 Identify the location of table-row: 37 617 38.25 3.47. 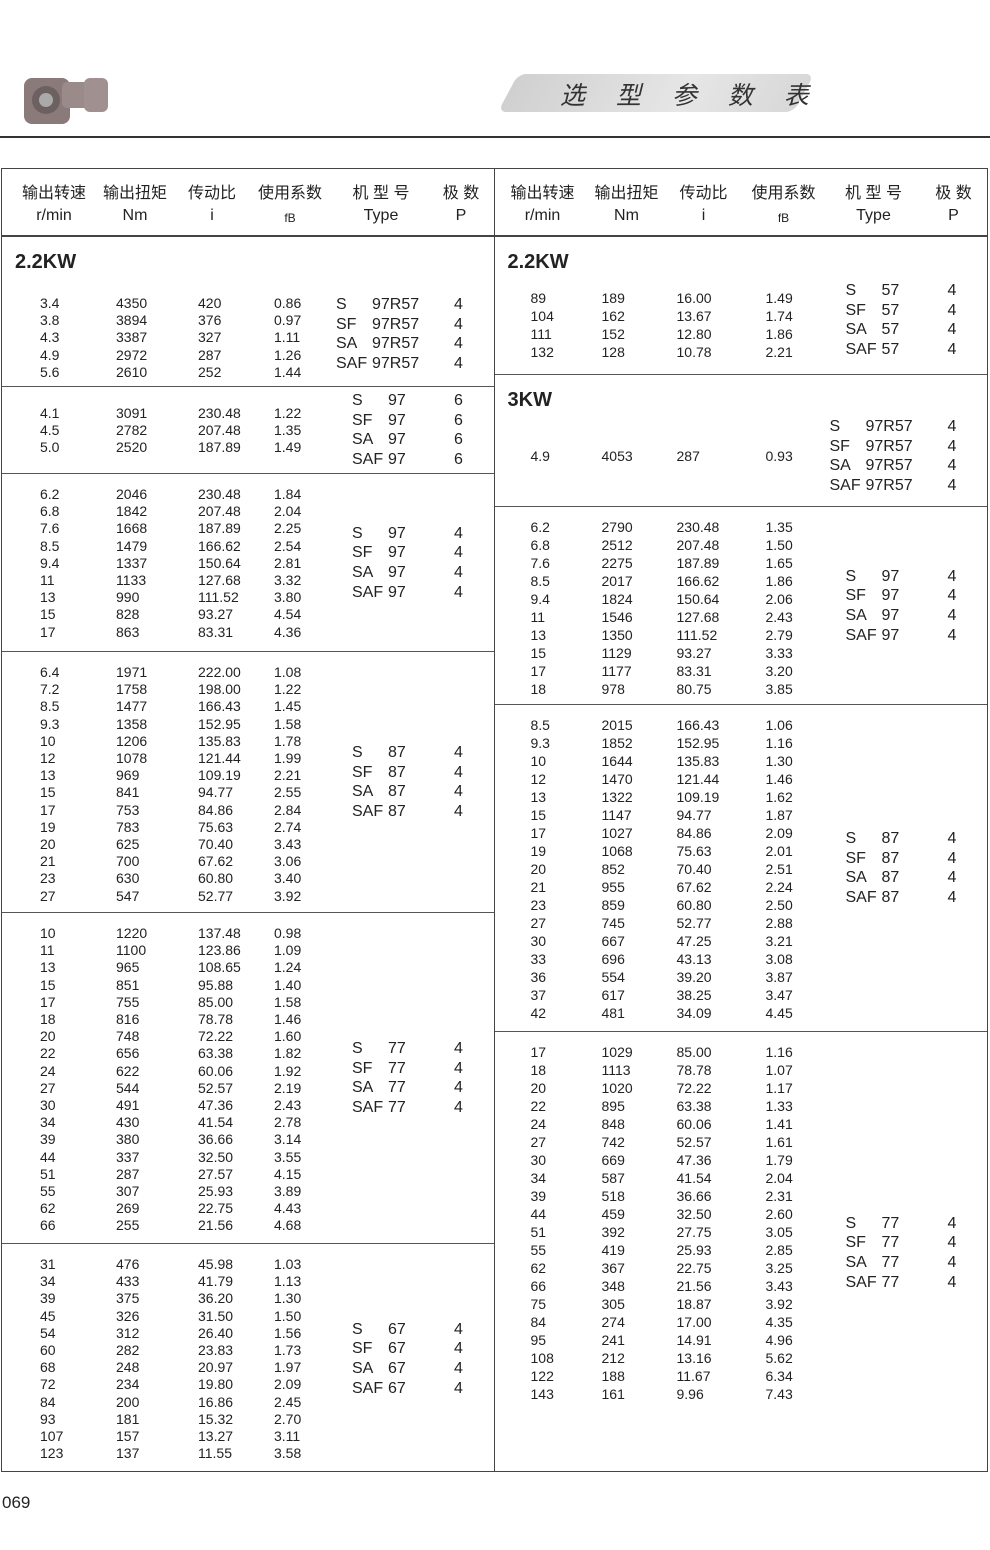
(678, 995).